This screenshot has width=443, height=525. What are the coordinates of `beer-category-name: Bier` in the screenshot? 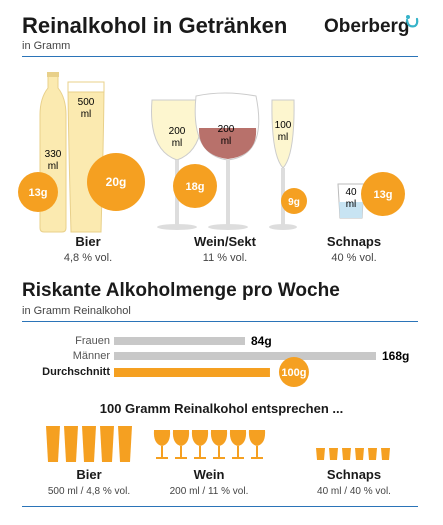 It's located at (88, 241).